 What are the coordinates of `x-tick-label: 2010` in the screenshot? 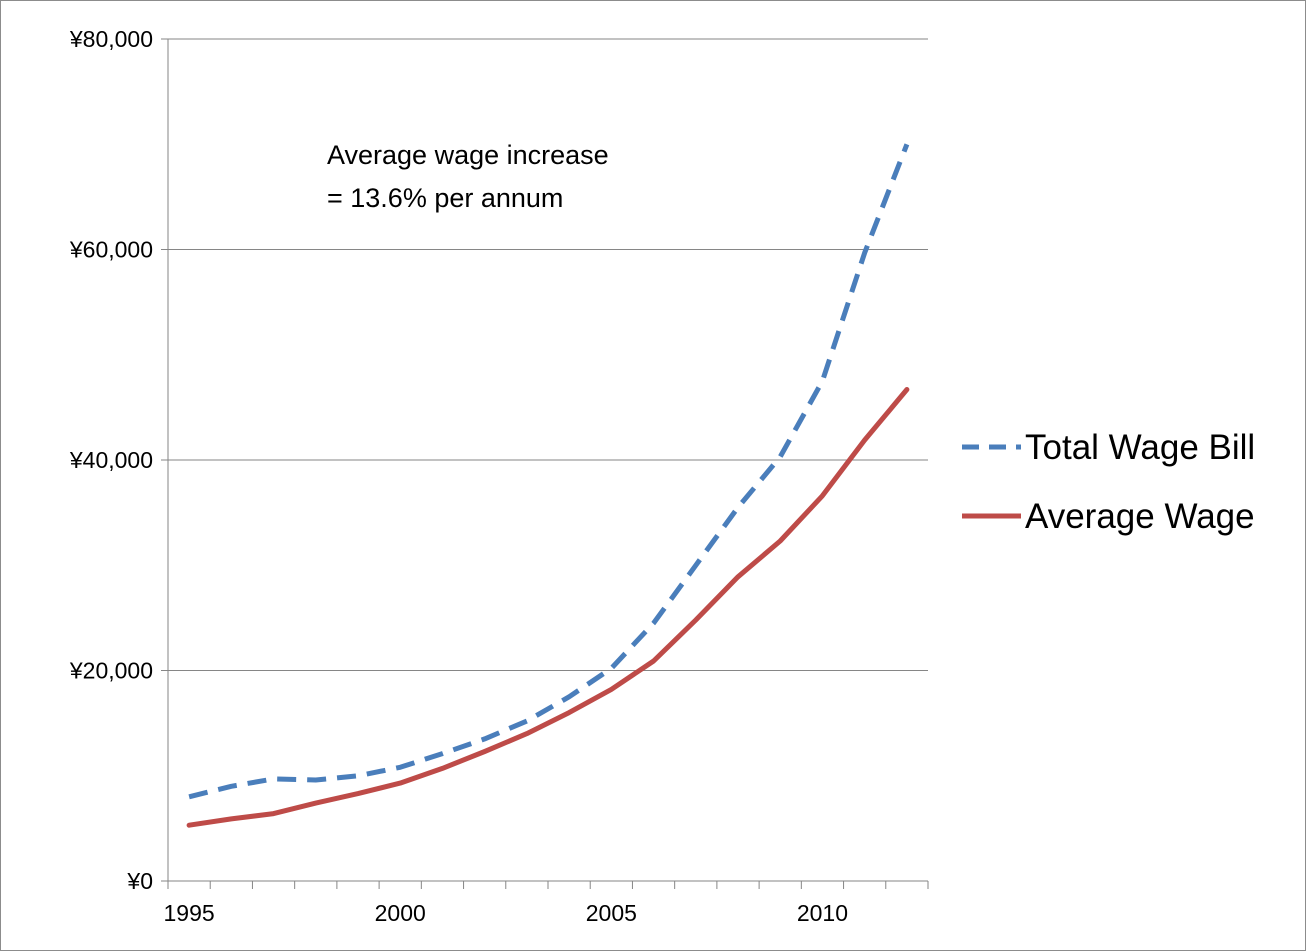 It's located at (822, 913).